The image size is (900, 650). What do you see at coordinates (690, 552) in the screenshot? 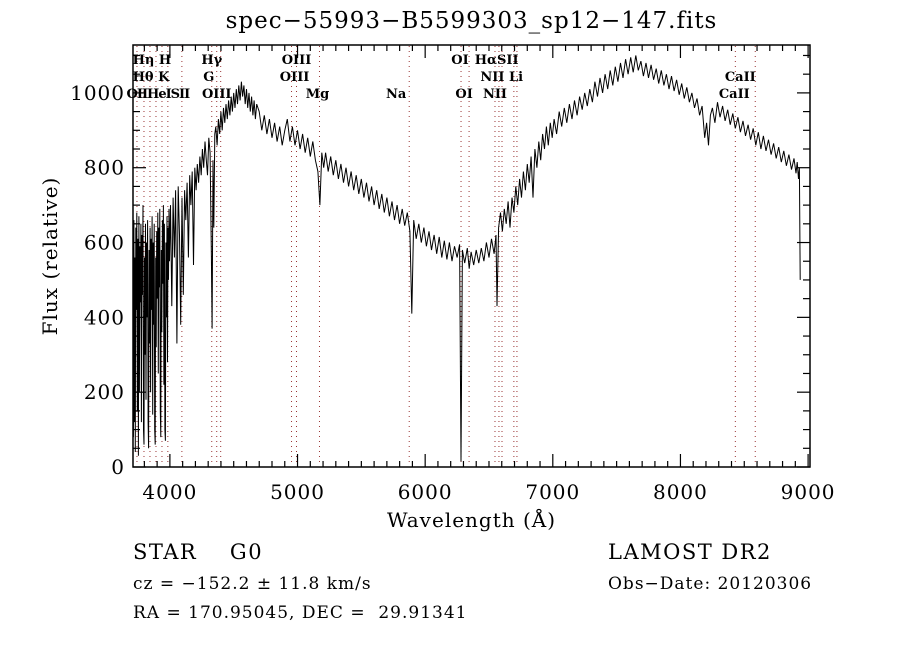
I see `survey-release-text: LAMOST DR2` at bounding box center [690, 552].